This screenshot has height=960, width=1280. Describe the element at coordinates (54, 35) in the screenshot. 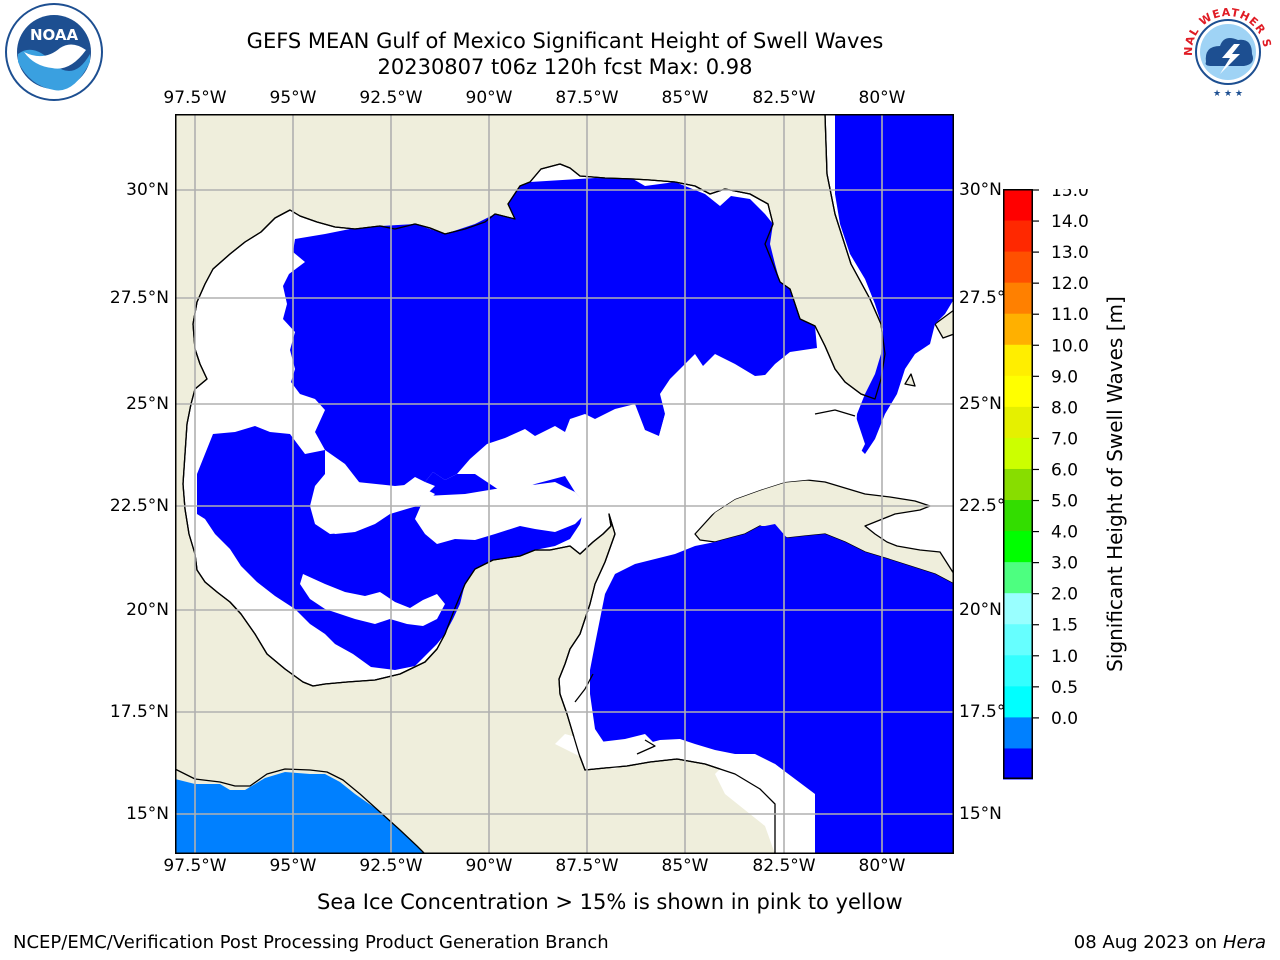

I see `noaa-logo-text: NOAA` at that location.